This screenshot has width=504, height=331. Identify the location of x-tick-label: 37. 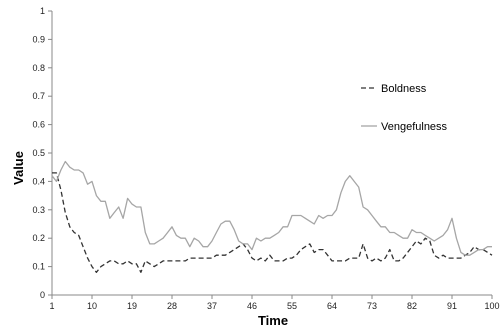
(212, 306).